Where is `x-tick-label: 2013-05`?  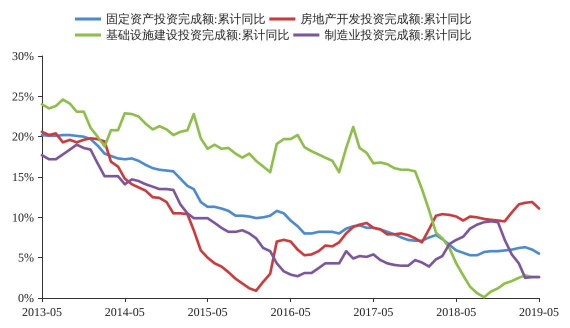 x-tick-label: 2013-05 is located at coordinates (42, 312).